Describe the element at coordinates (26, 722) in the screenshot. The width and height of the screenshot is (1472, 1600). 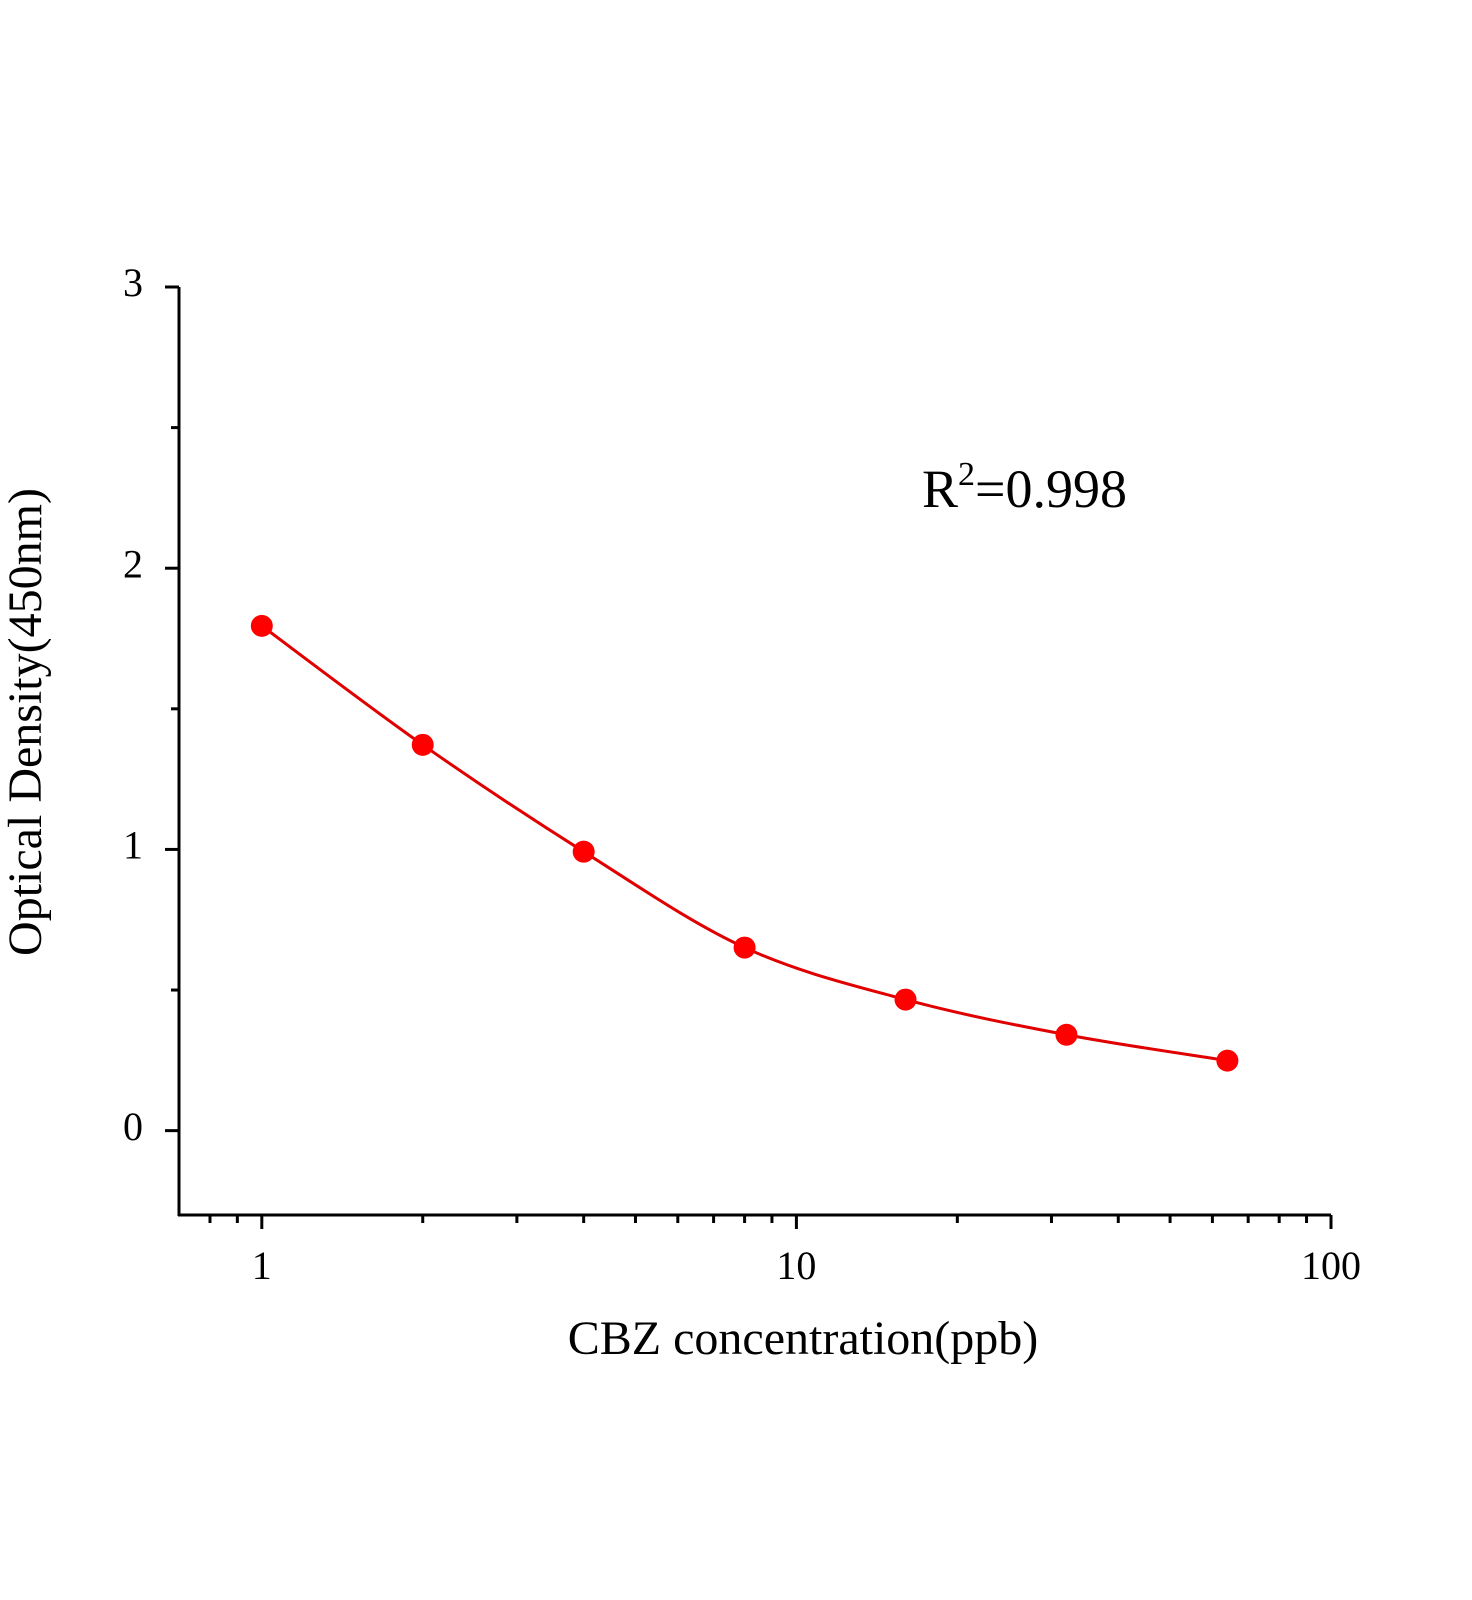
I see `y-axis-title: Optical Density(450nm)` at that location.